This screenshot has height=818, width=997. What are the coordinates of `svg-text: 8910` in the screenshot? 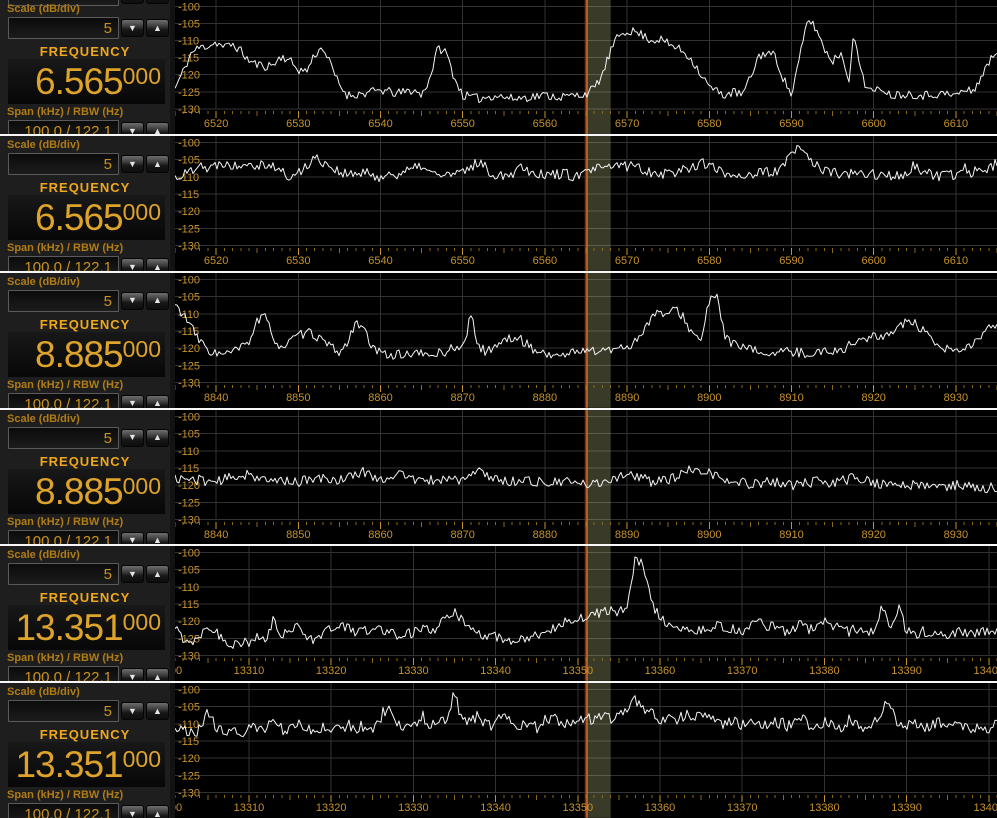 It's located at (791, 534).